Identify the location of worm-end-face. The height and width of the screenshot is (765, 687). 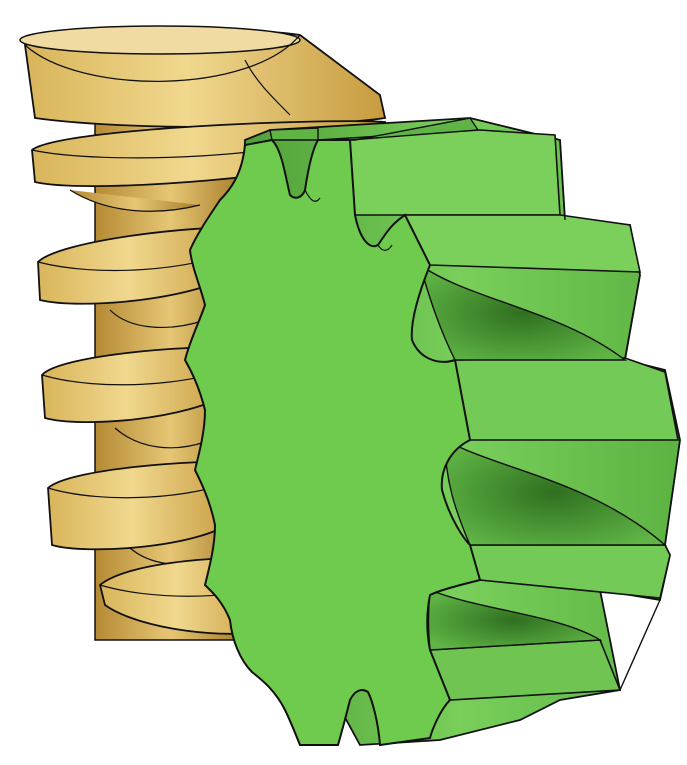
(160, 40).